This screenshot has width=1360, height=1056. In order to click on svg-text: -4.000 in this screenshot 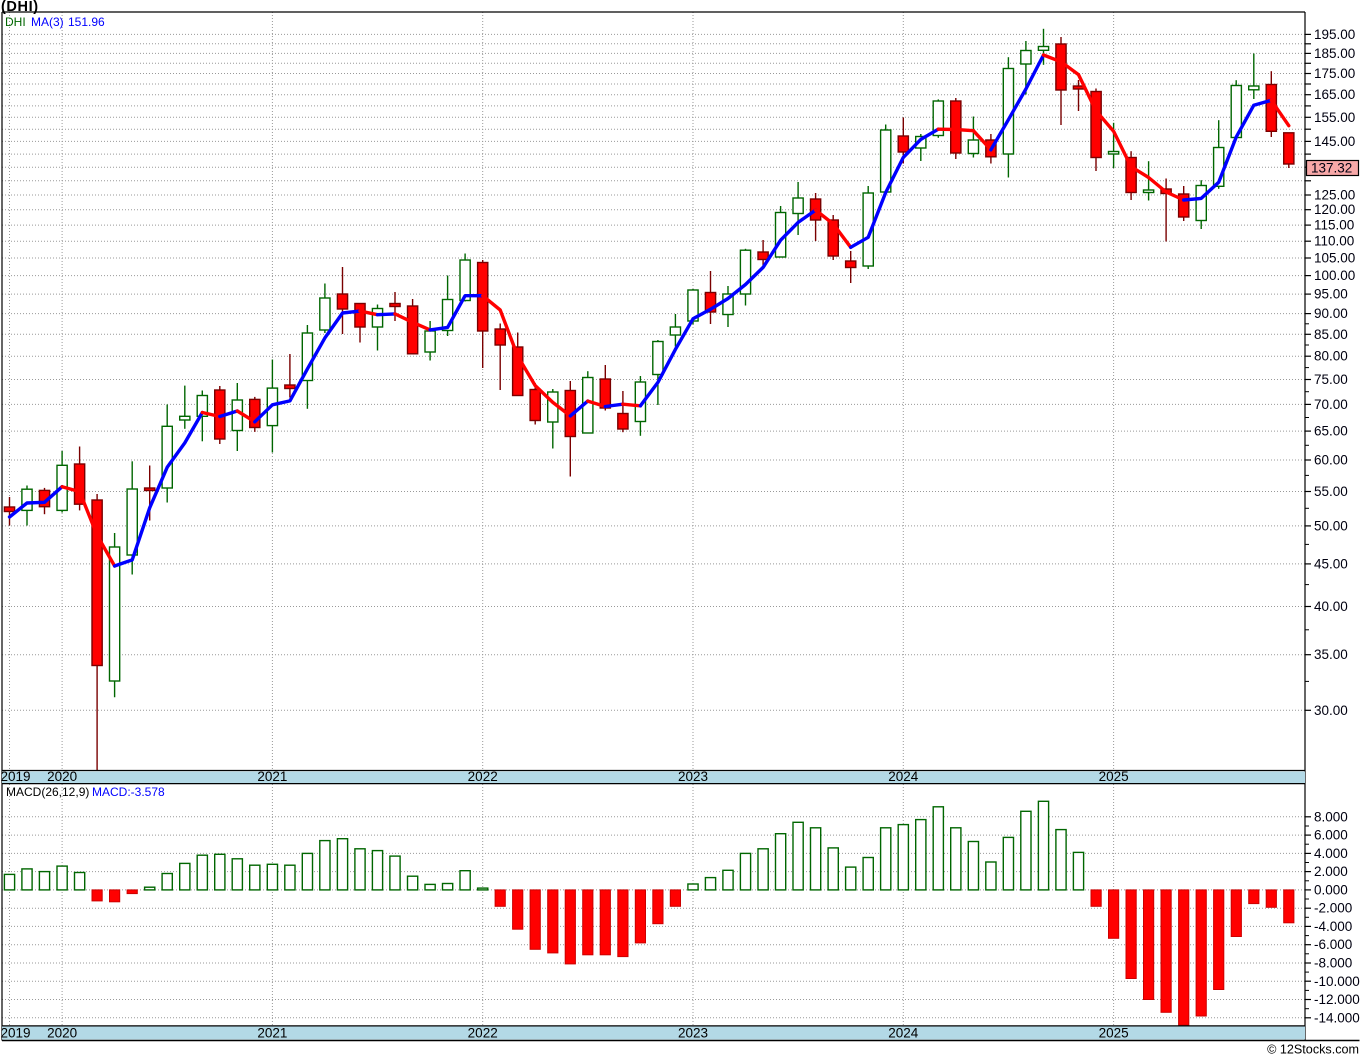, I will do `click(1333, 926)`.